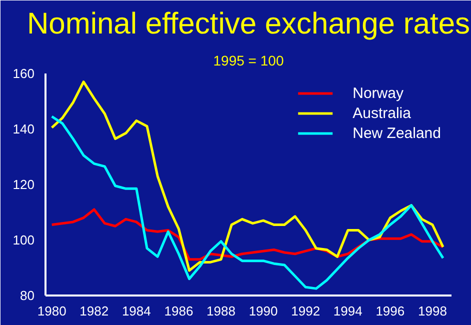  What do you see at coordinates (381, 113) in the screenshot?
I see `legend-label: Australia` at bounding box center [381, 113].